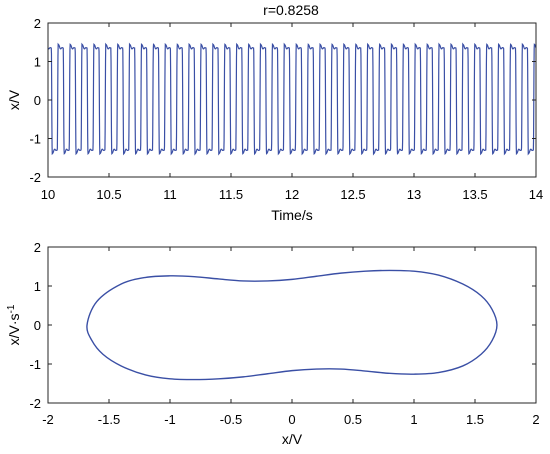  What do you see at coordinates (352, 194) in the screenshot?
I see `x-tick-label: 12.5` at bounding box center [352, 194].